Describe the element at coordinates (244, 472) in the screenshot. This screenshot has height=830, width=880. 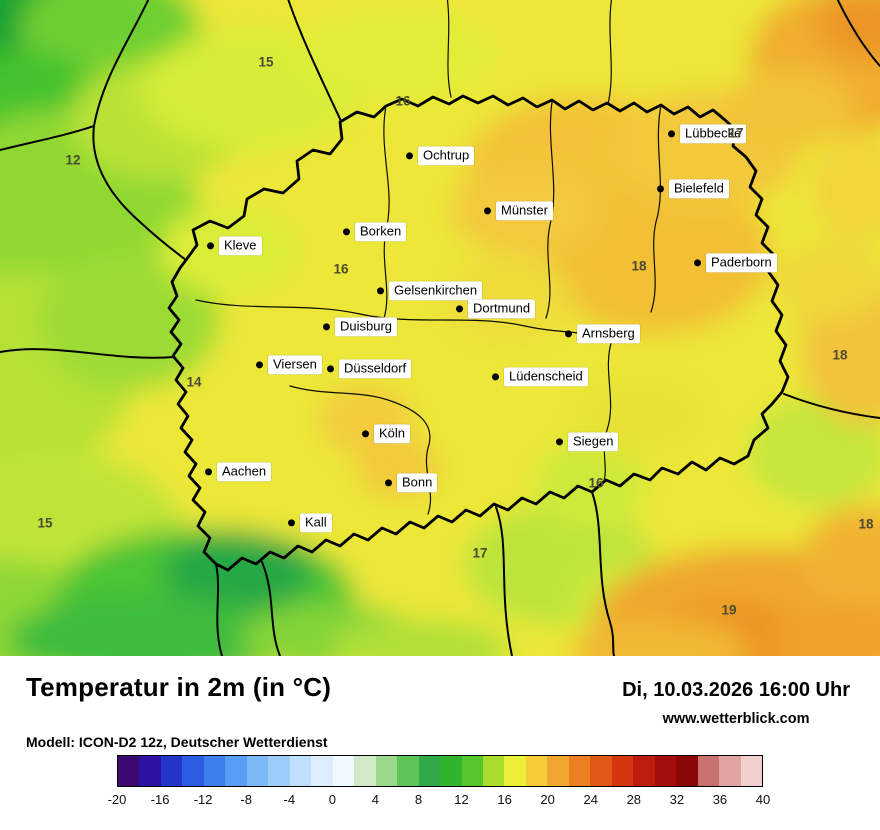
I see `city-label: Aachen` at that location.